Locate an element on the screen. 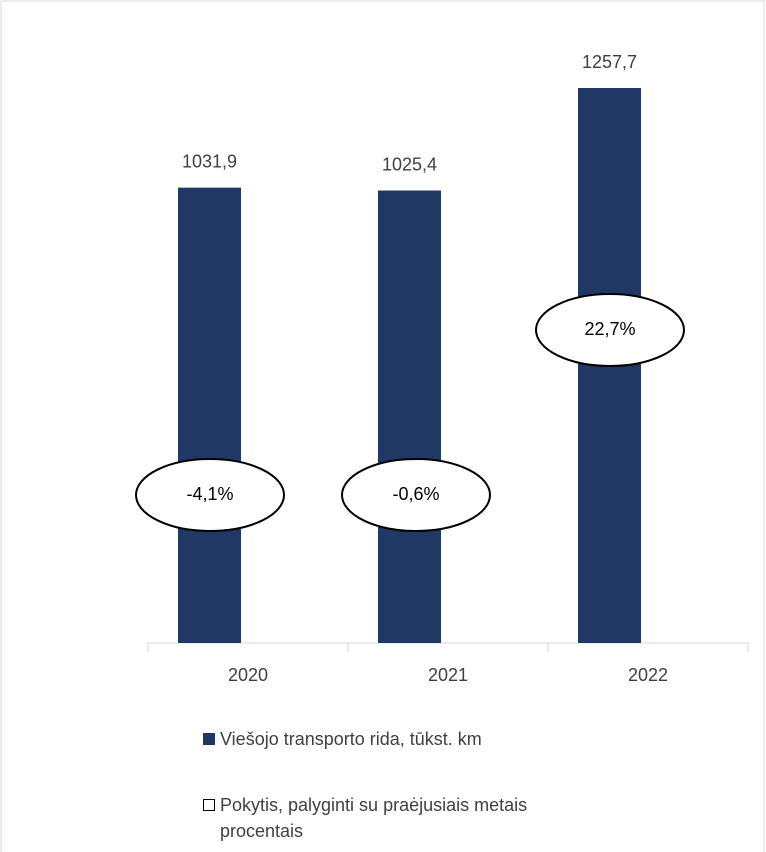 This screenshot has width=766, height=852. change-label: -4,1% is located at coordinates (209, 494).